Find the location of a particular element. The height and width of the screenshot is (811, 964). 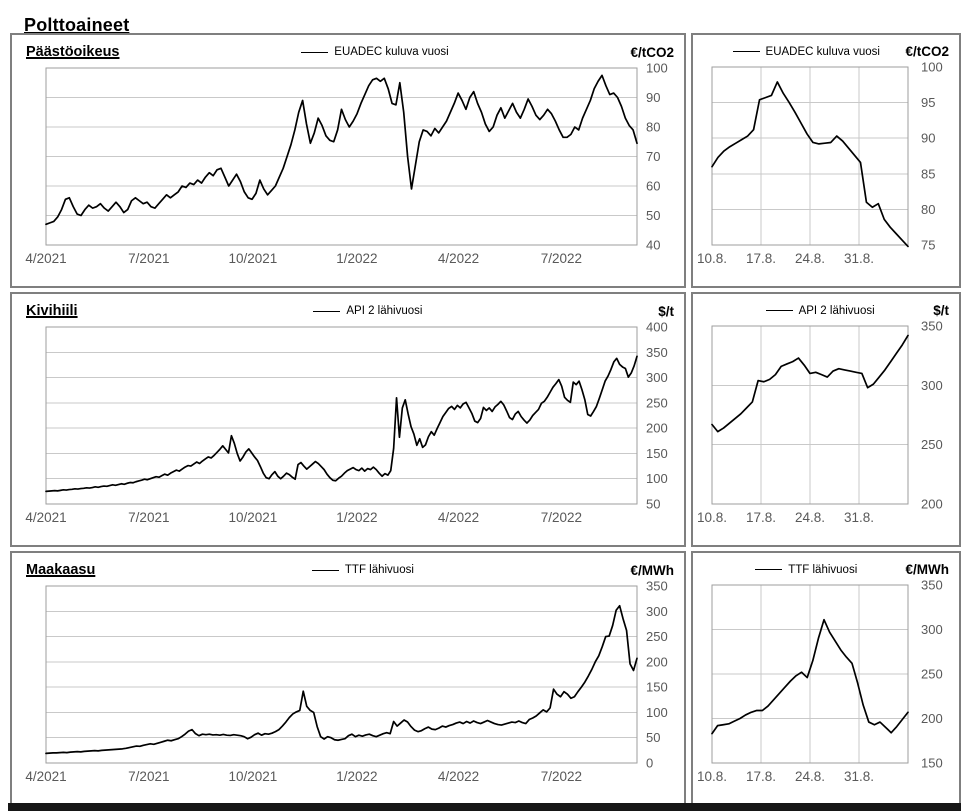

axis-unit-label: $/t is located at coordinates (666, 311).